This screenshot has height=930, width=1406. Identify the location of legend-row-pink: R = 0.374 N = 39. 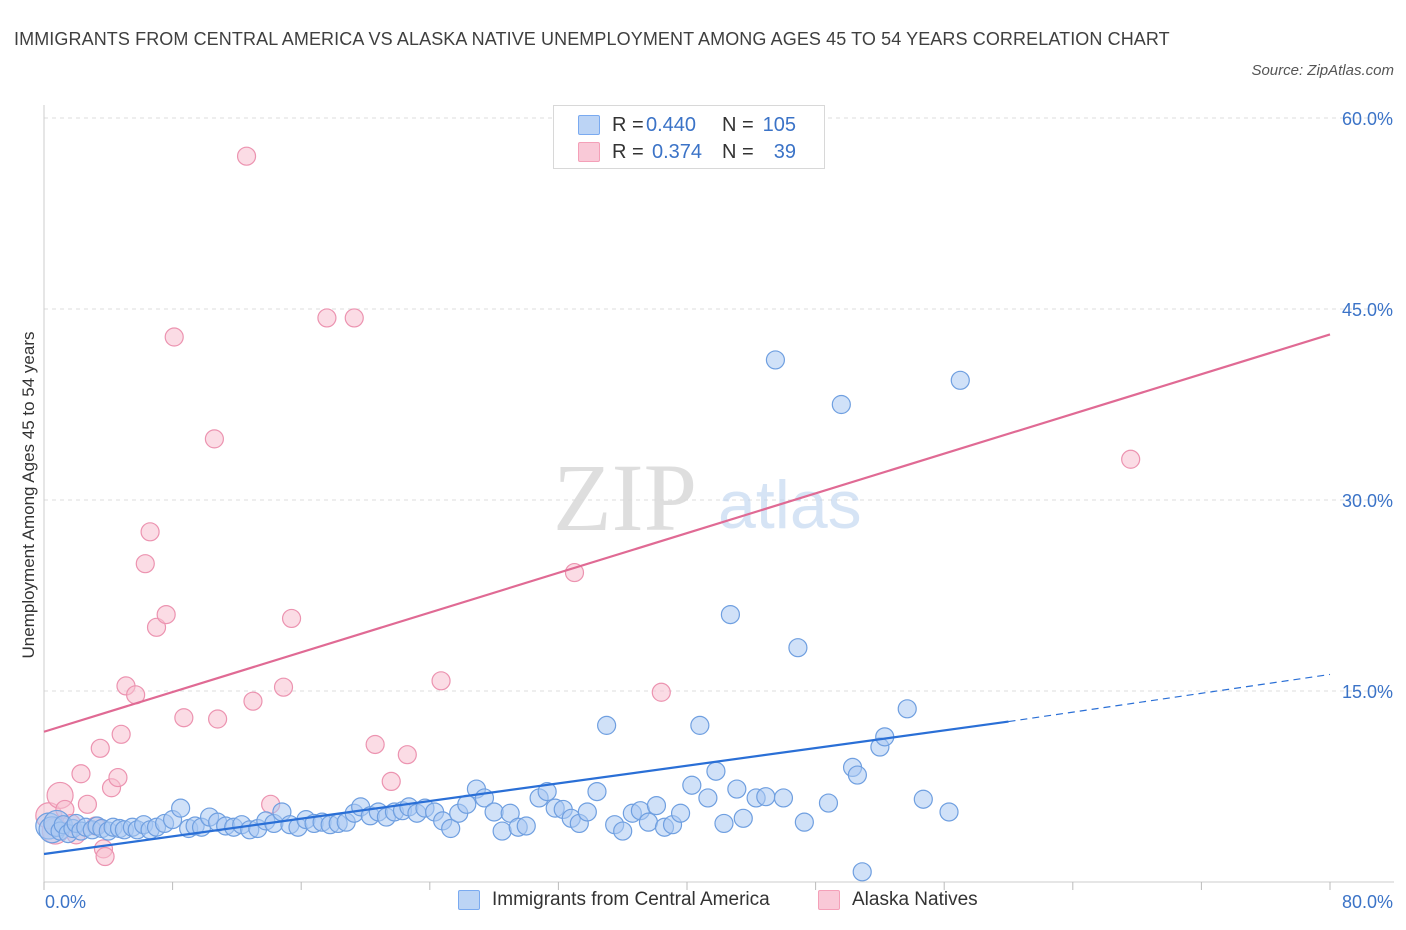
(687, 152).